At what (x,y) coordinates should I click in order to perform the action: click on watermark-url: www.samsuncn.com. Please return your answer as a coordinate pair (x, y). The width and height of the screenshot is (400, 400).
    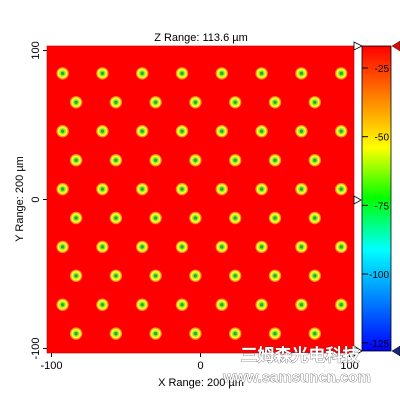
    Looking at the image, I should click on (296, 377).